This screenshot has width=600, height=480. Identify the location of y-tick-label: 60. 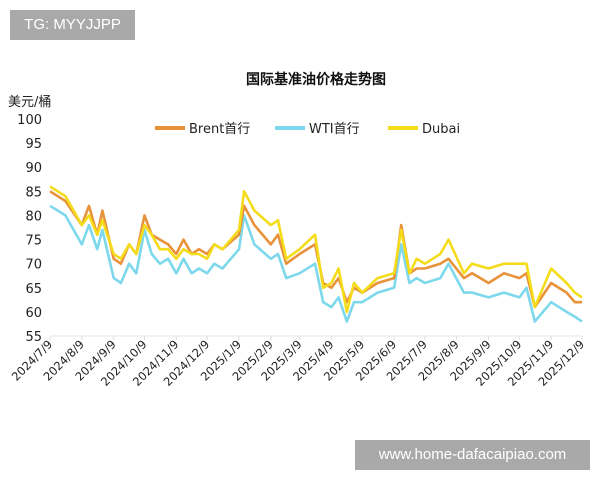
(33, 313).